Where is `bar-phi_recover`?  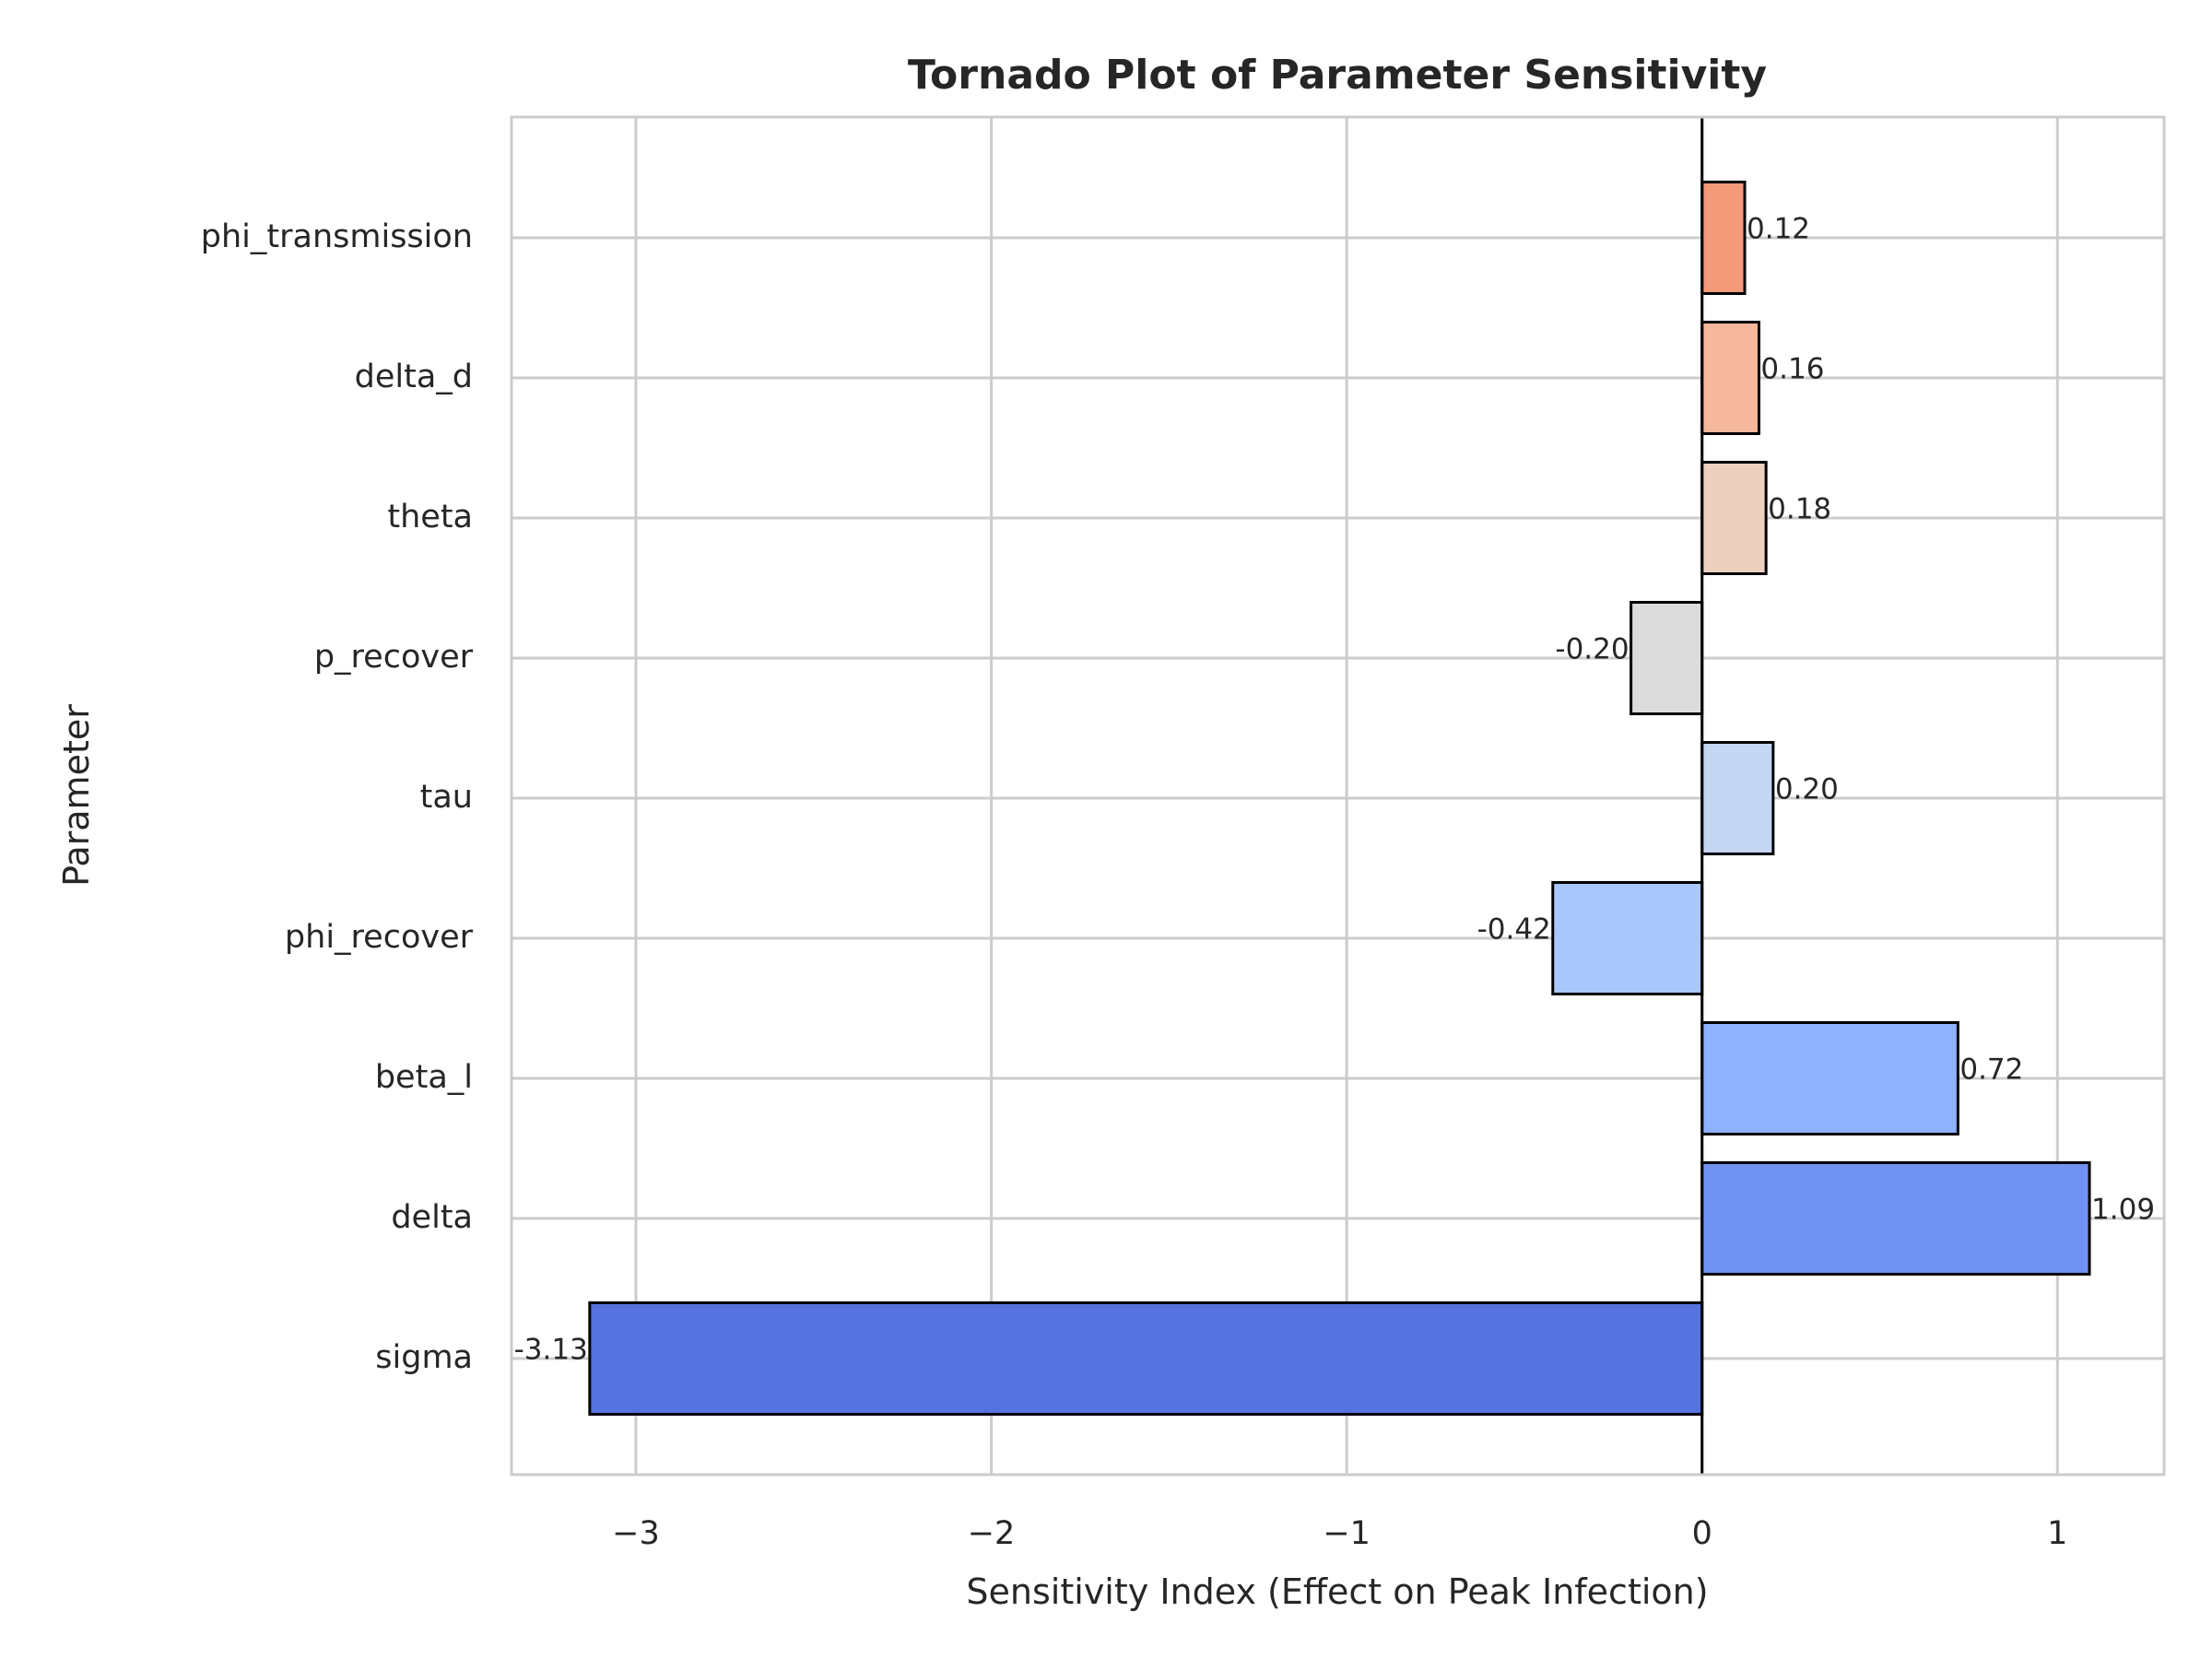
bar-phi_recover is located at coordinates (1627, 938).